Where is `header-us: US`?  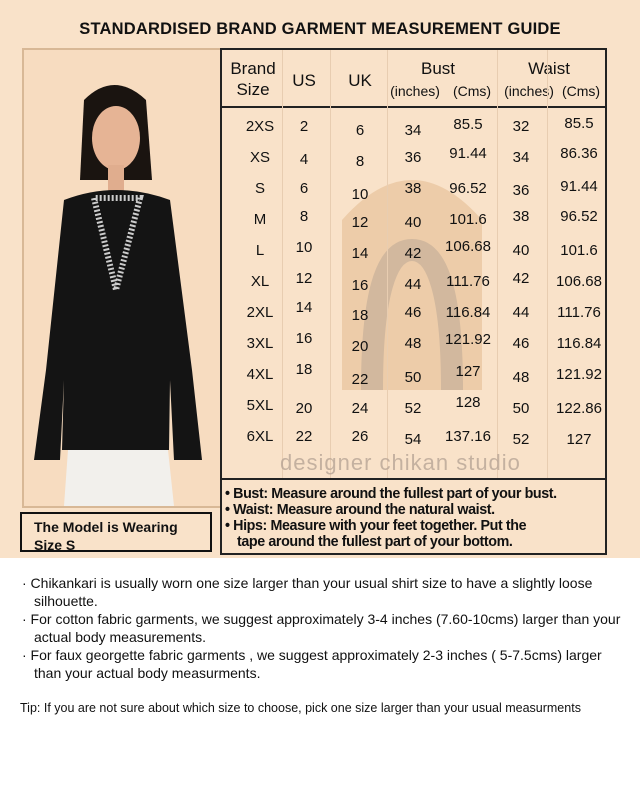 header-us: US is located at coordinates (304, 80).